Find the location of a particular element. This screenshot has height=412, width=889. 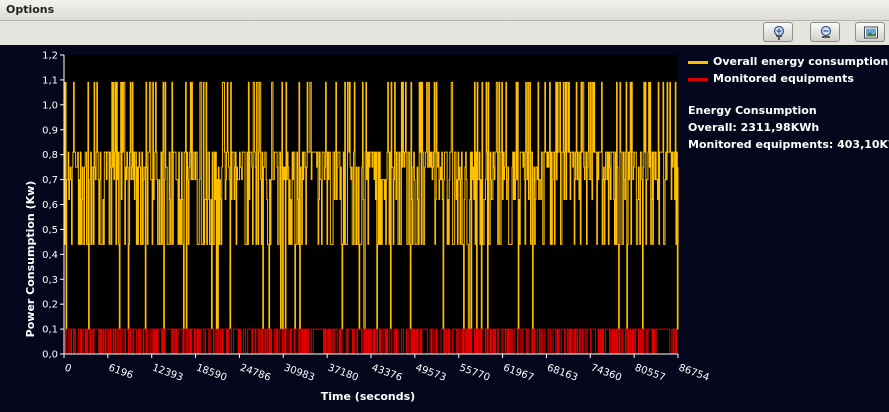

y-tick-label: 0,9 is located at coordinates (50, 130).